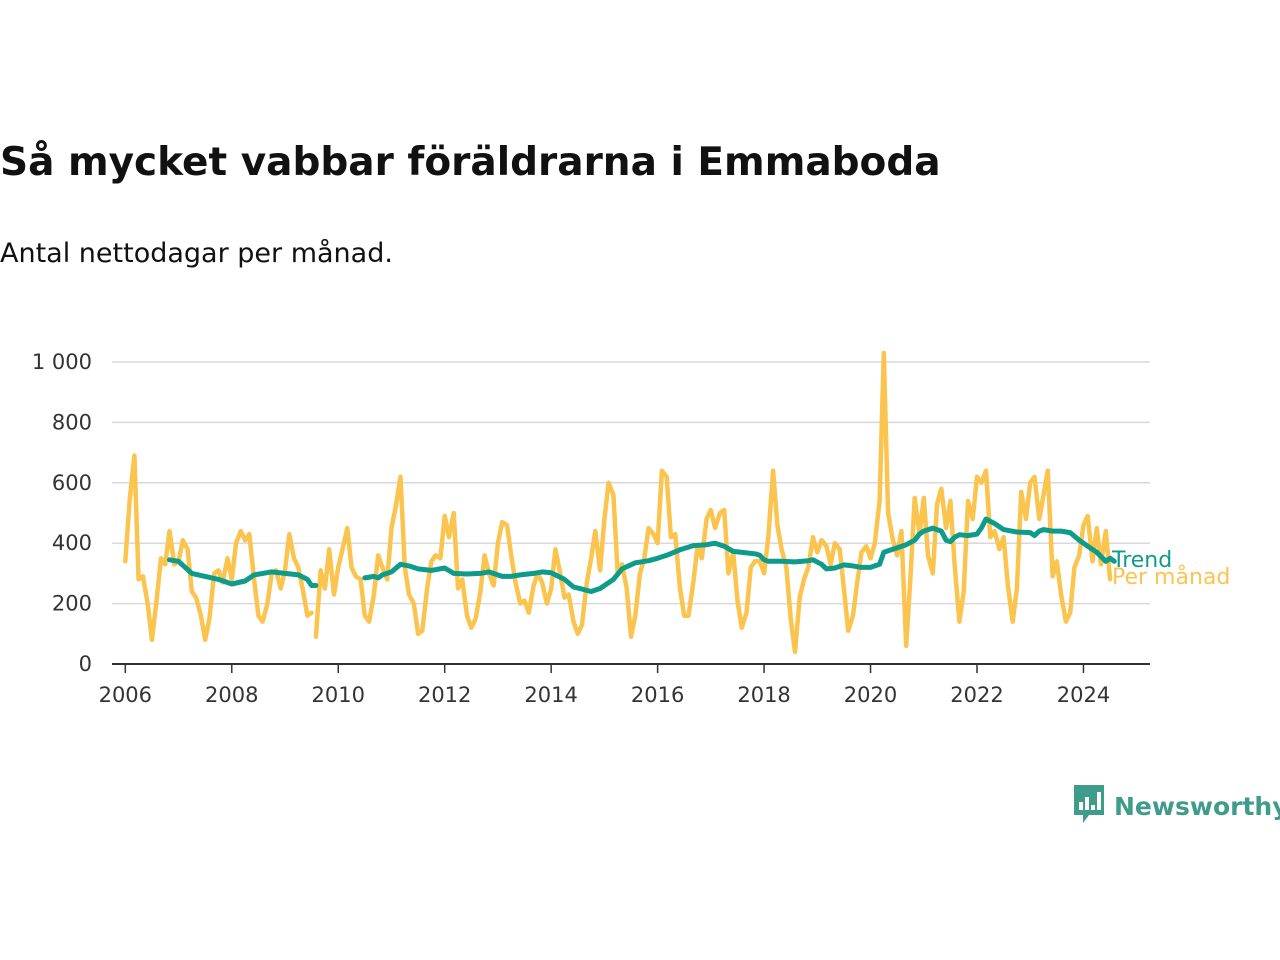 This screenshot has width=1280, height=960. I want to click on x-tick-label: 2014, so click(550, 695).